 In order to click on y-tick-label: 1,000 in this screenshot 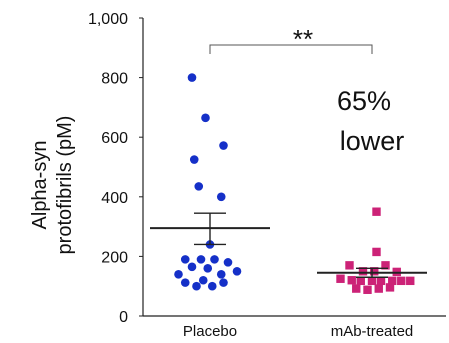, I will do `click(108, 19)`.